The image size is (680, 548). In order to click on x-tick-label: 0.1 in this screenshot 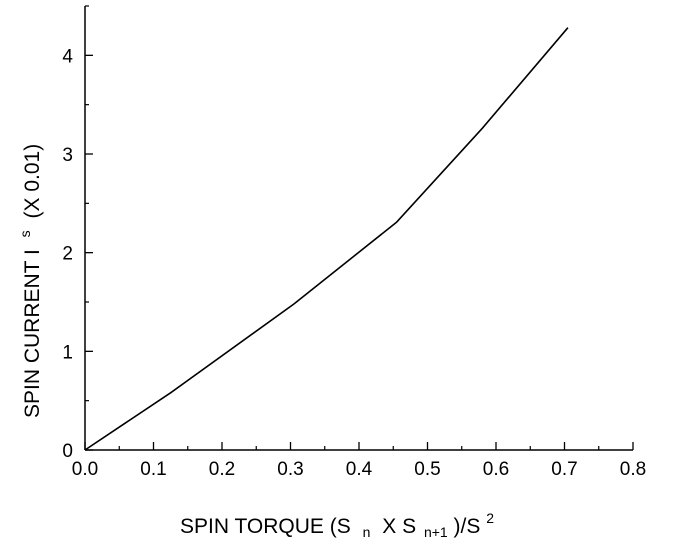, I will do `click(153, 469)`.